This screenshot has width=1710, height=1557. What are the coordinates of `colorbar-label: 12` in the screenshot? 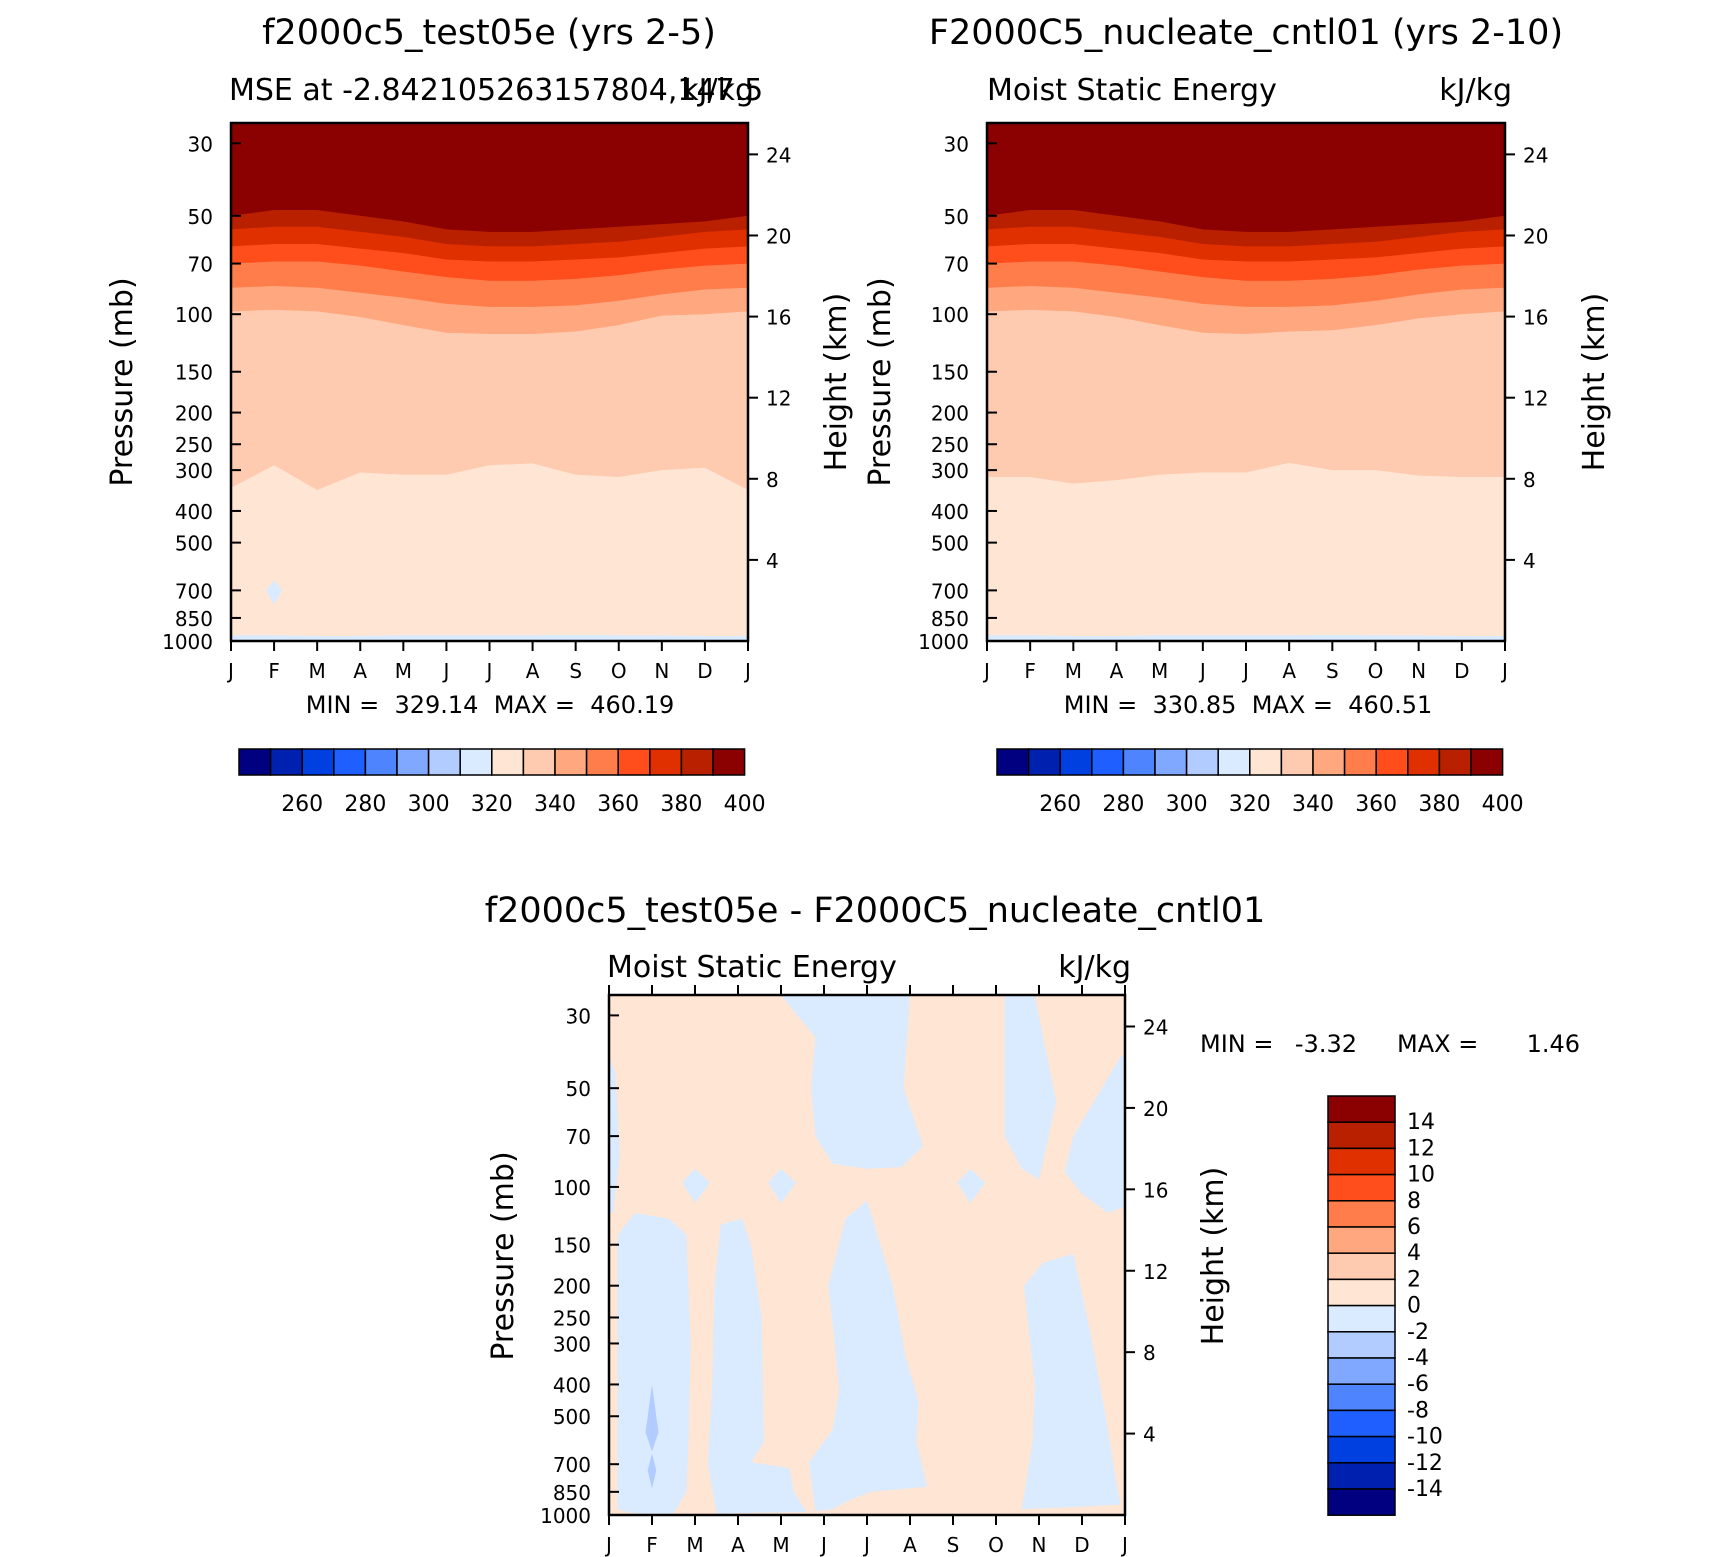 It's located at (1421, 1148).